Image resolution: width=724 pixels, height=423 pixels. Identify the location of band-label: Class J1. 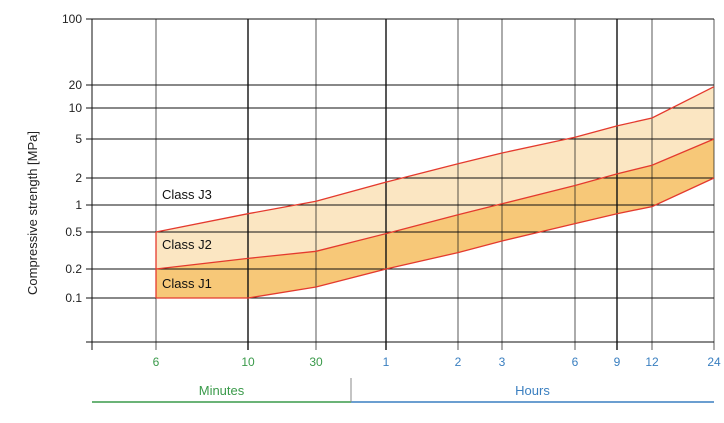
(187, 283).